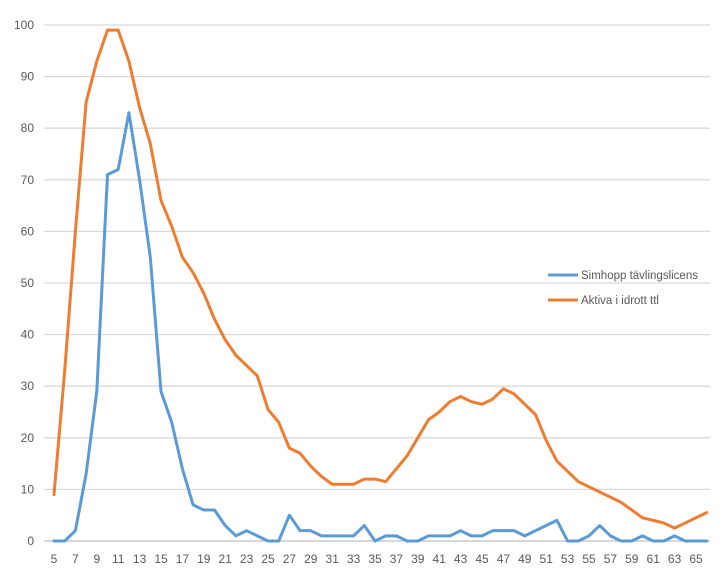  What do you see at coordinates (620, 301) in the screenshot?
I see `legend-label-1: Aktiva i idrott ttl` at bounding box center [620, 301].